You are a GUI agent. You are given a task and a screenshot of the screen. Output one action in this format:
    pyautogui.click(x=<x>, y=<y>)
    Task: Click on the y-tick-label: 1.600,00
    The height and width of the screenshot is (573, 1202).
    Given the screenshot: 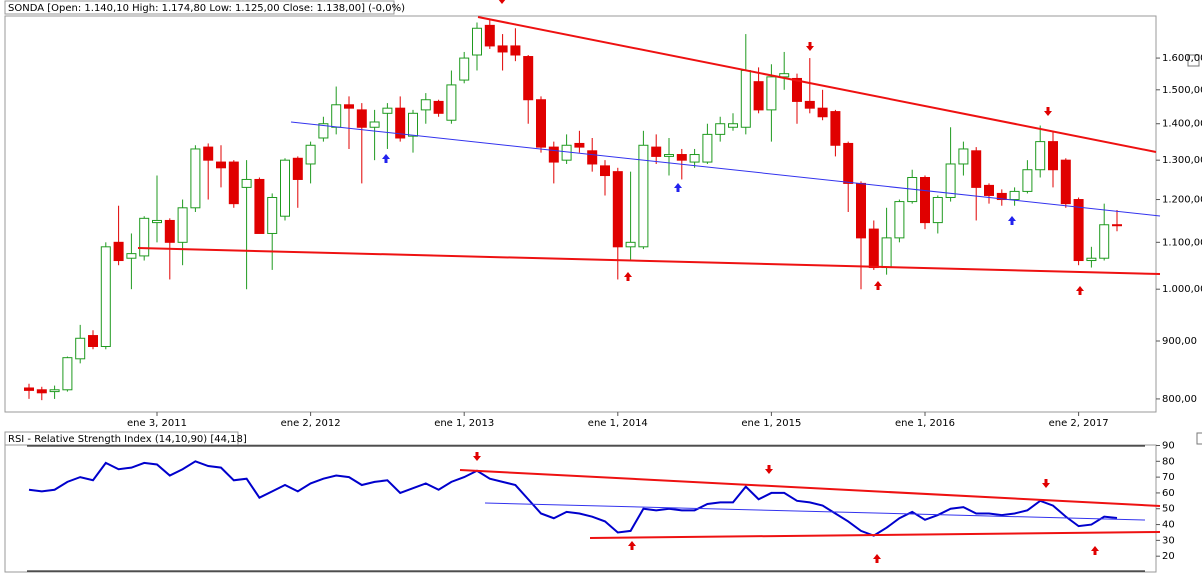 What is the action you would take?
    pyautogui.click(x=1182, y=58)
    